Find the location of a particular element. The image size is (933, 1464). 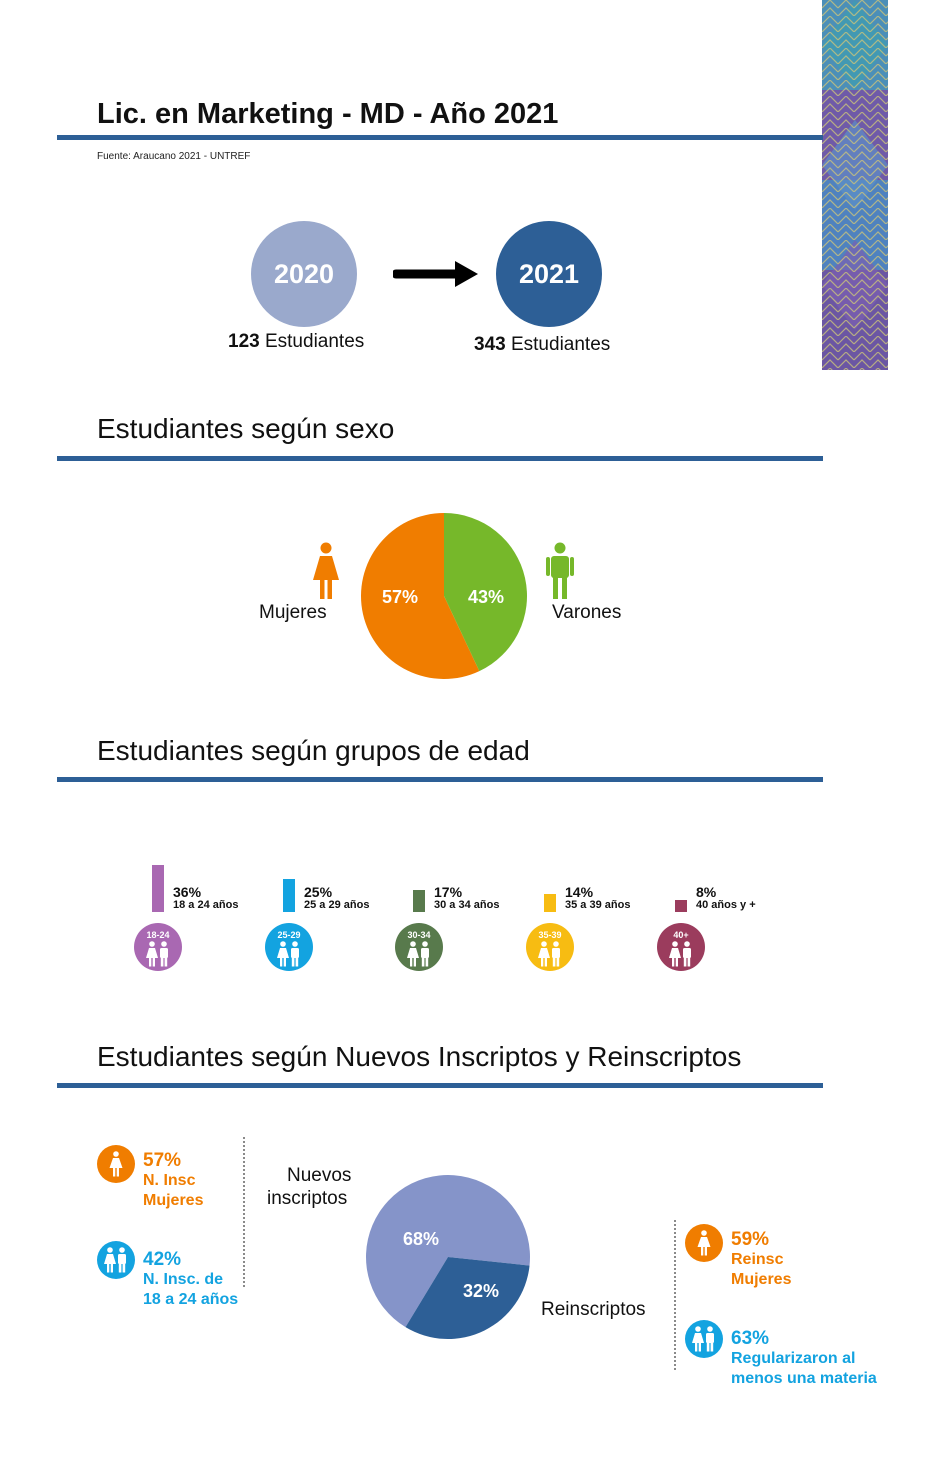

age-badge-18-24: 18-24 is located at coordinates (158, 947).